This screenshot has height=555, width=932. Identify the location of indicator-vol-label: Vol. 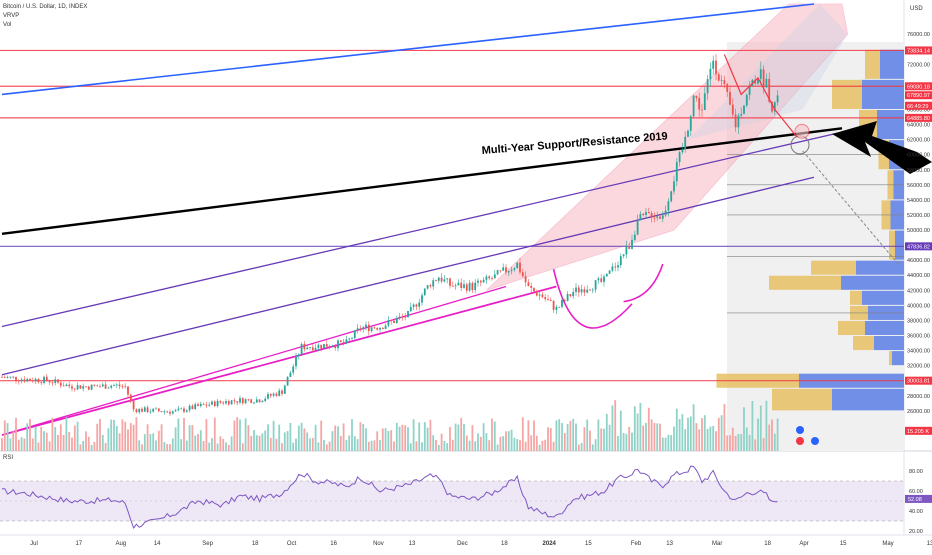
(7, 25).